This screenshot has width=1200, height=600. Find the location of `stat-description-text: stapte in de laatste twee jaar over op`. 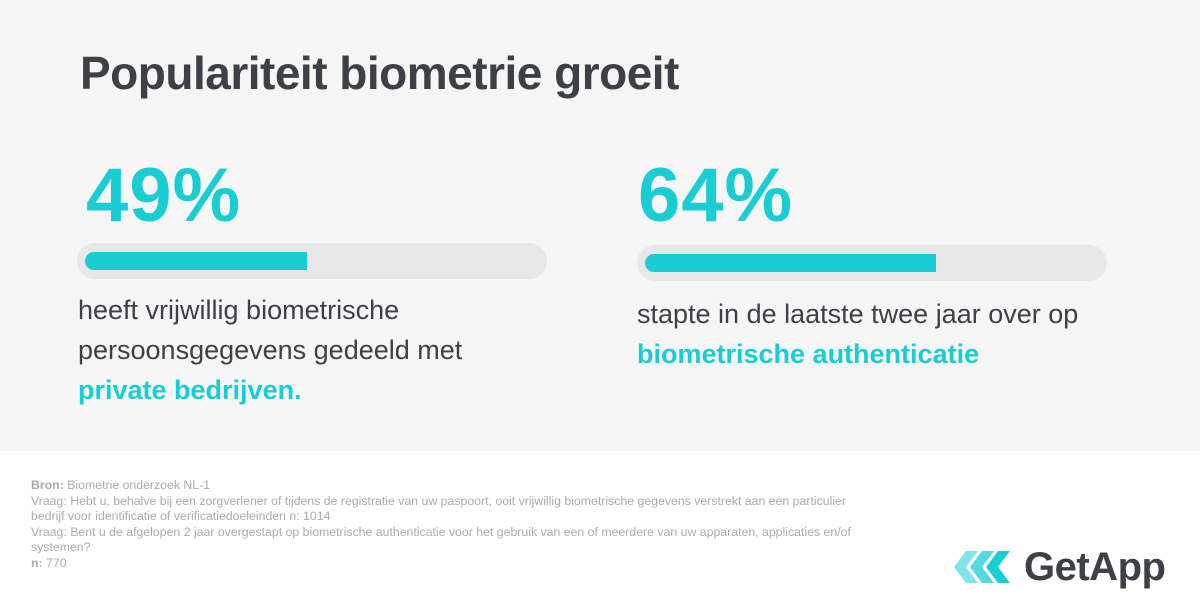

stat-description-text: stapte in de laatste twee jaar over op is located at coordinates (858, 314).